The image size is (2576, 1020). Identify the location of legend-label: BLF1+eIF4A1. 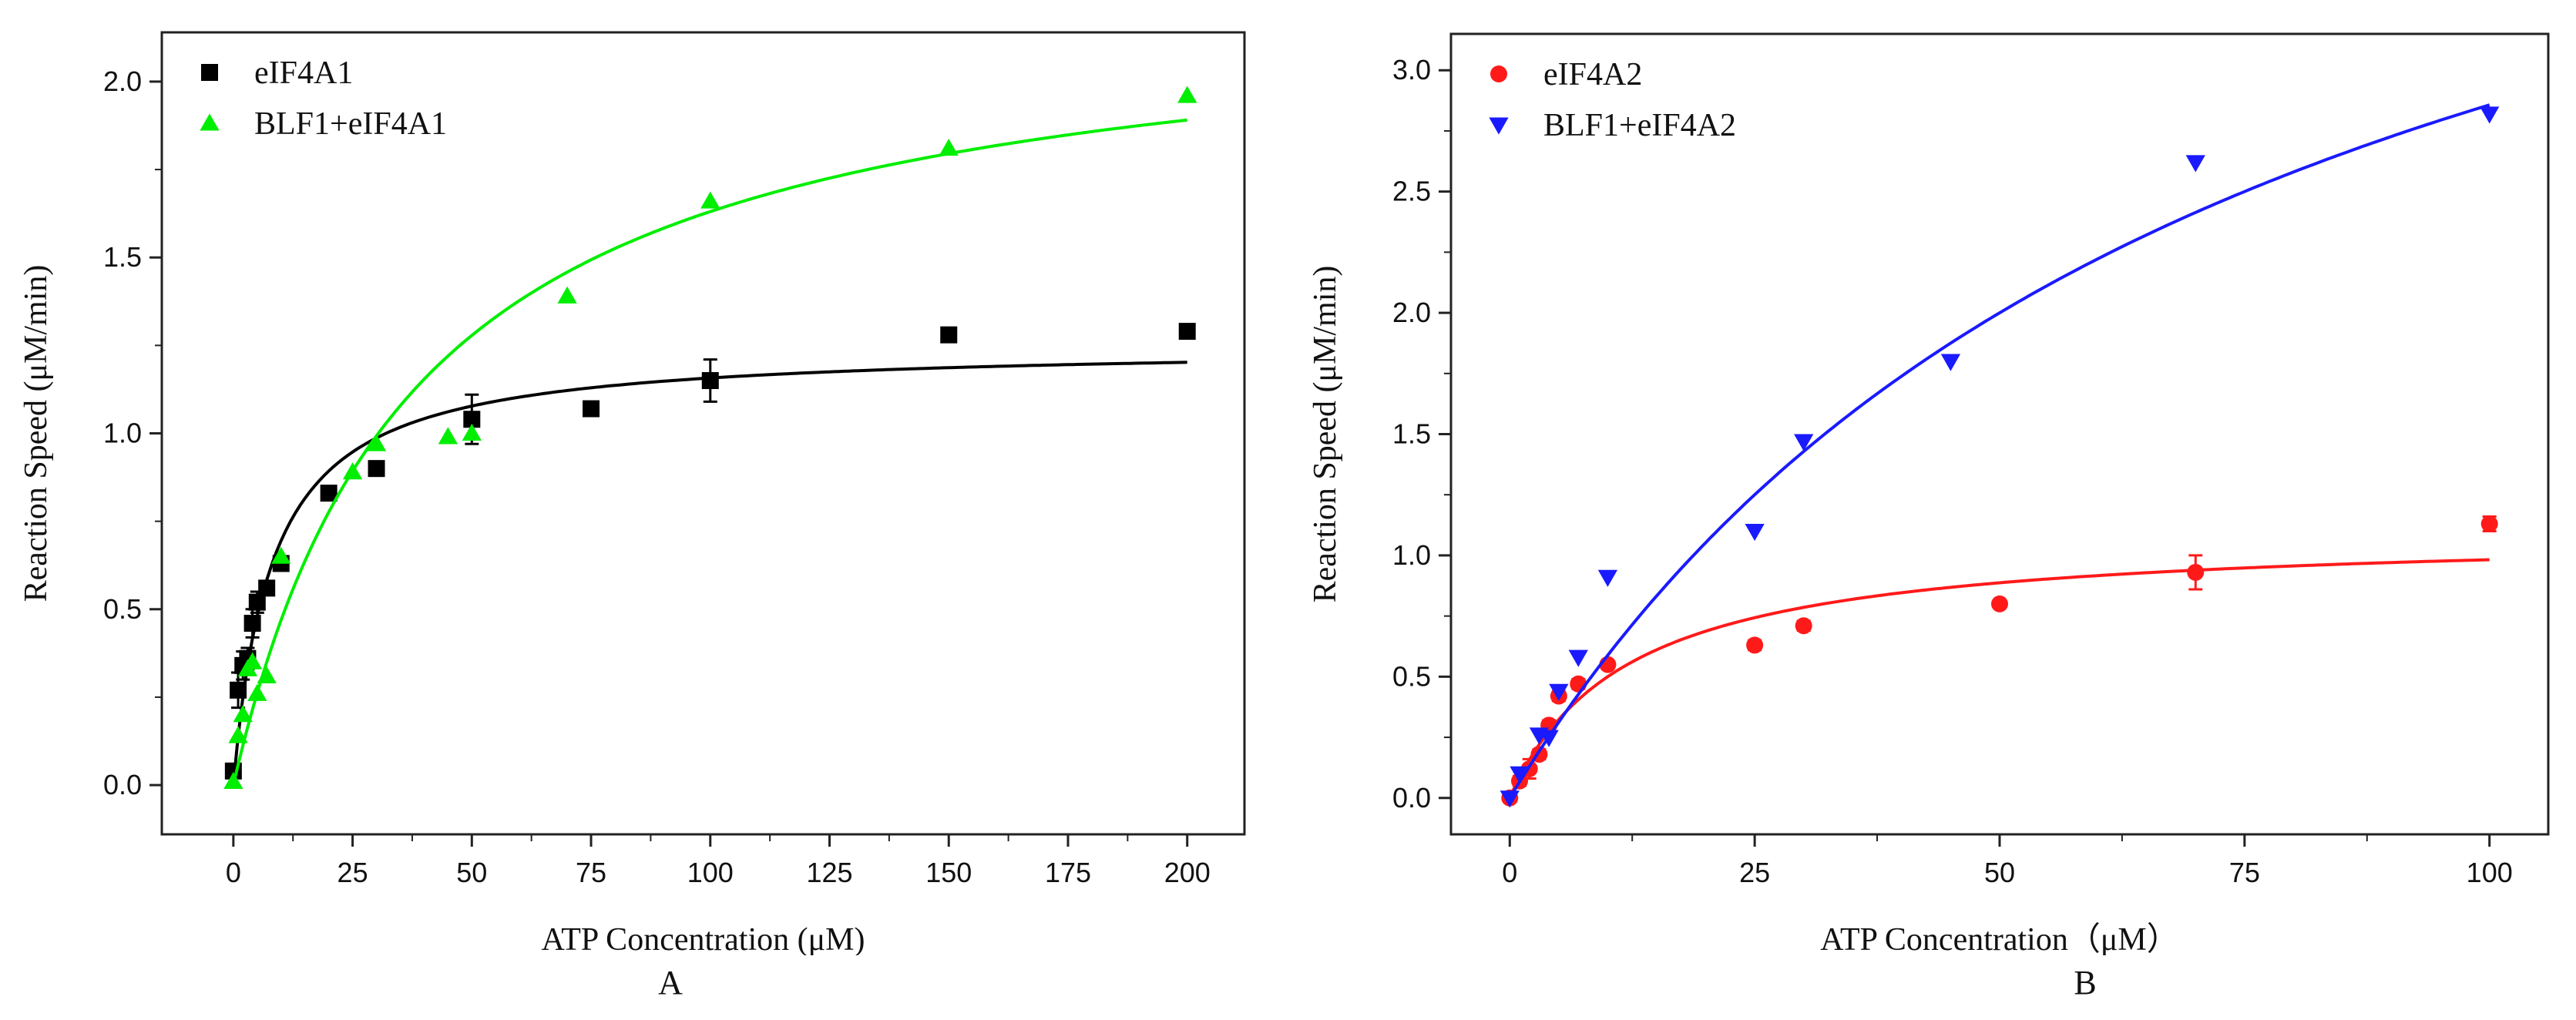
(350, 124).